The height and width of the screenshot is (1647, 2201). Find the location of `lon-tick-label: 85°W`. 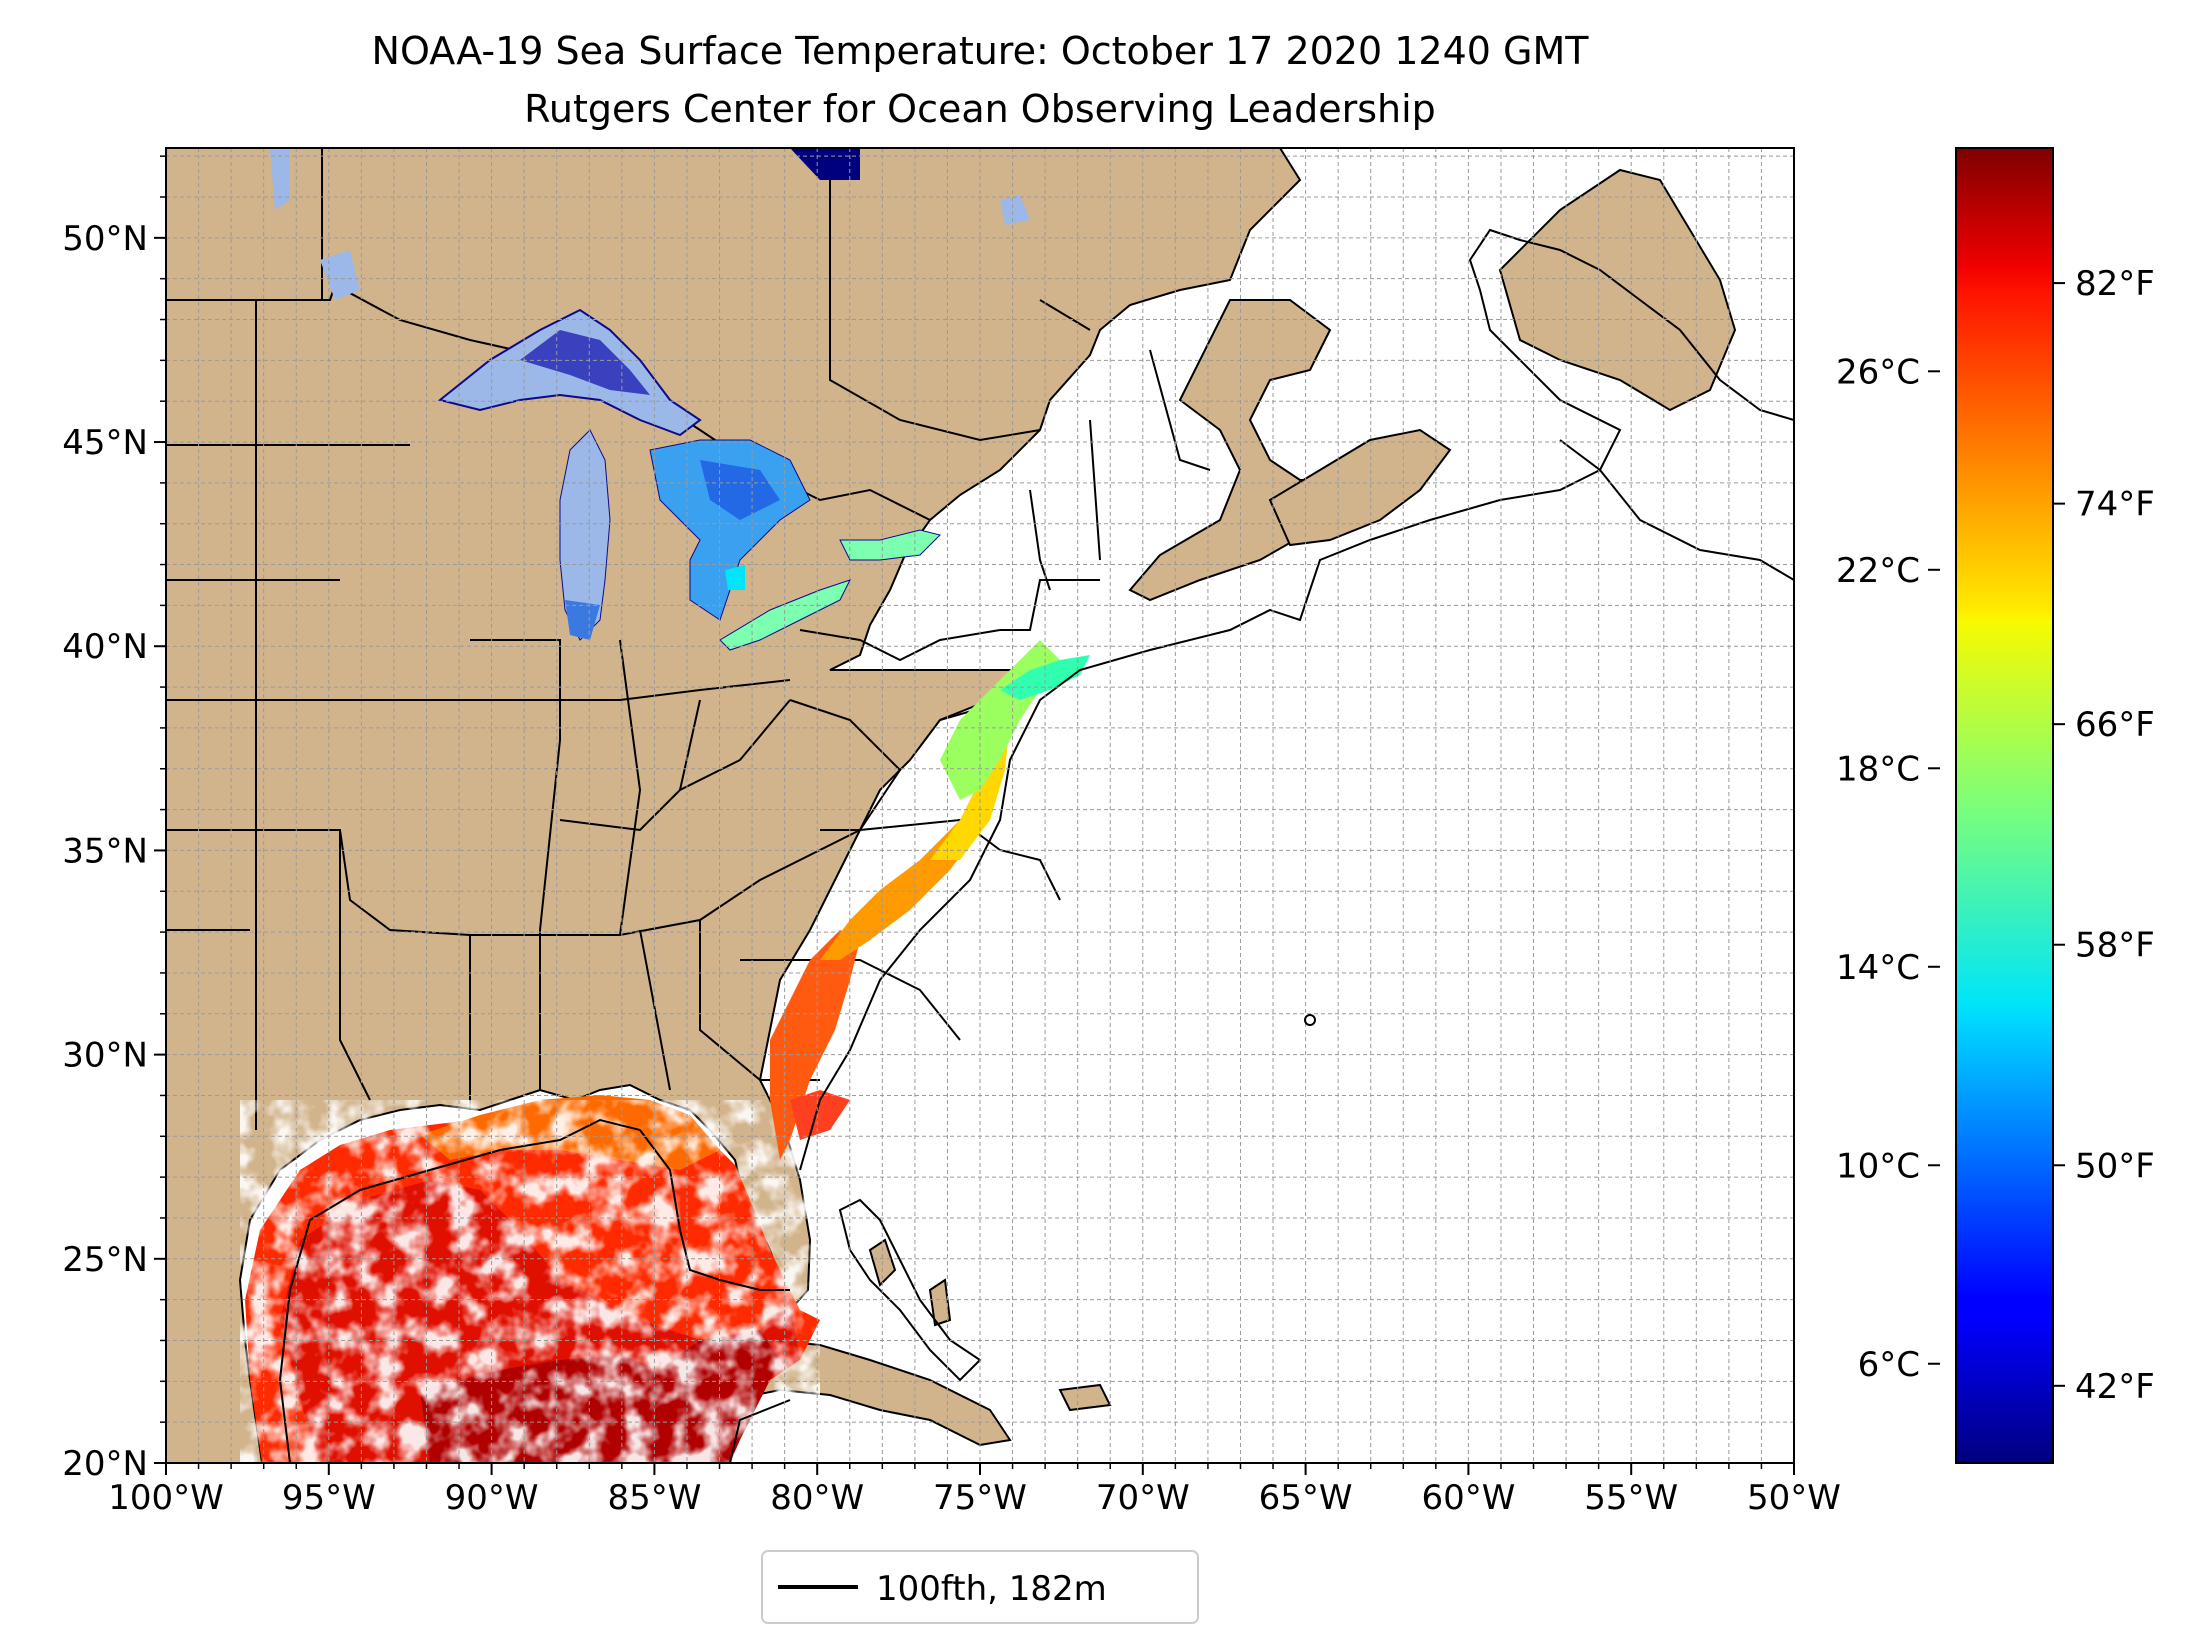

lon-tick-label: 85°W is located at coordinates (654, 1498).